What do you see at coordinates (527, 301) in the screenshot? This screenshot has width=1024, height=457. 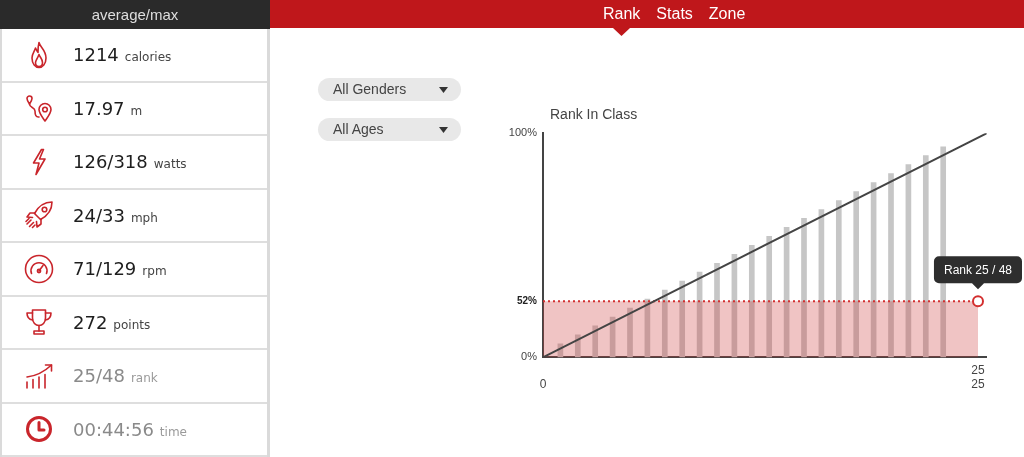 I see `text: 52%` at bounding box center [527, 301].